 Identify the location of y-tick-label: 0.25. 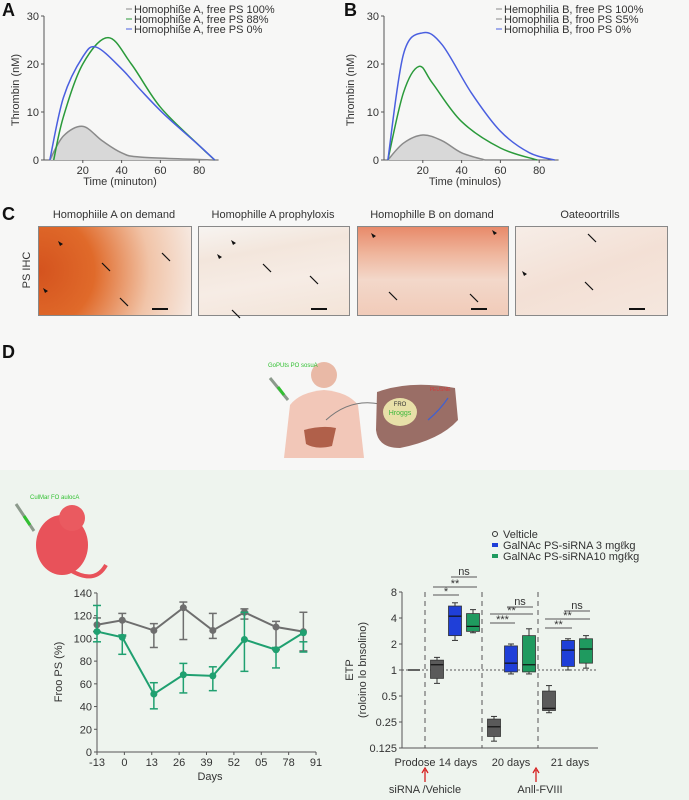
(386, 723).